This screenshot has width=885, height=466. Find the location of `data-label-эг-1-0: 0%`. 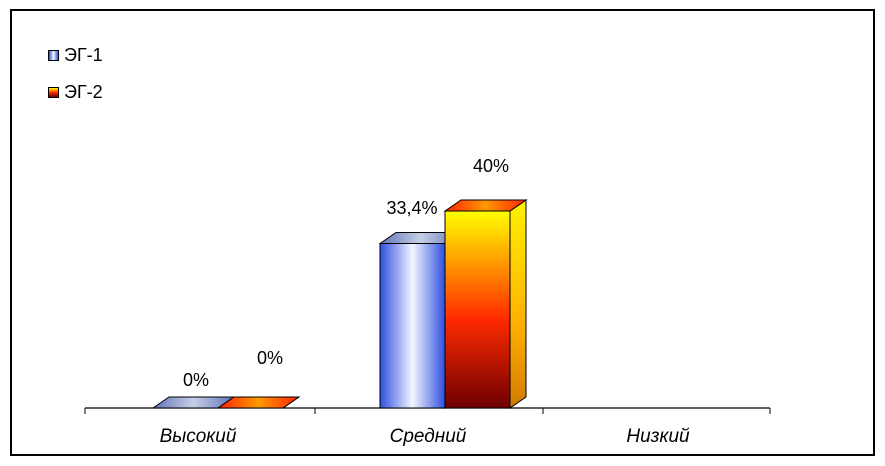

data-label-эг-1-0: 0% is located at coordinates (196, 380).